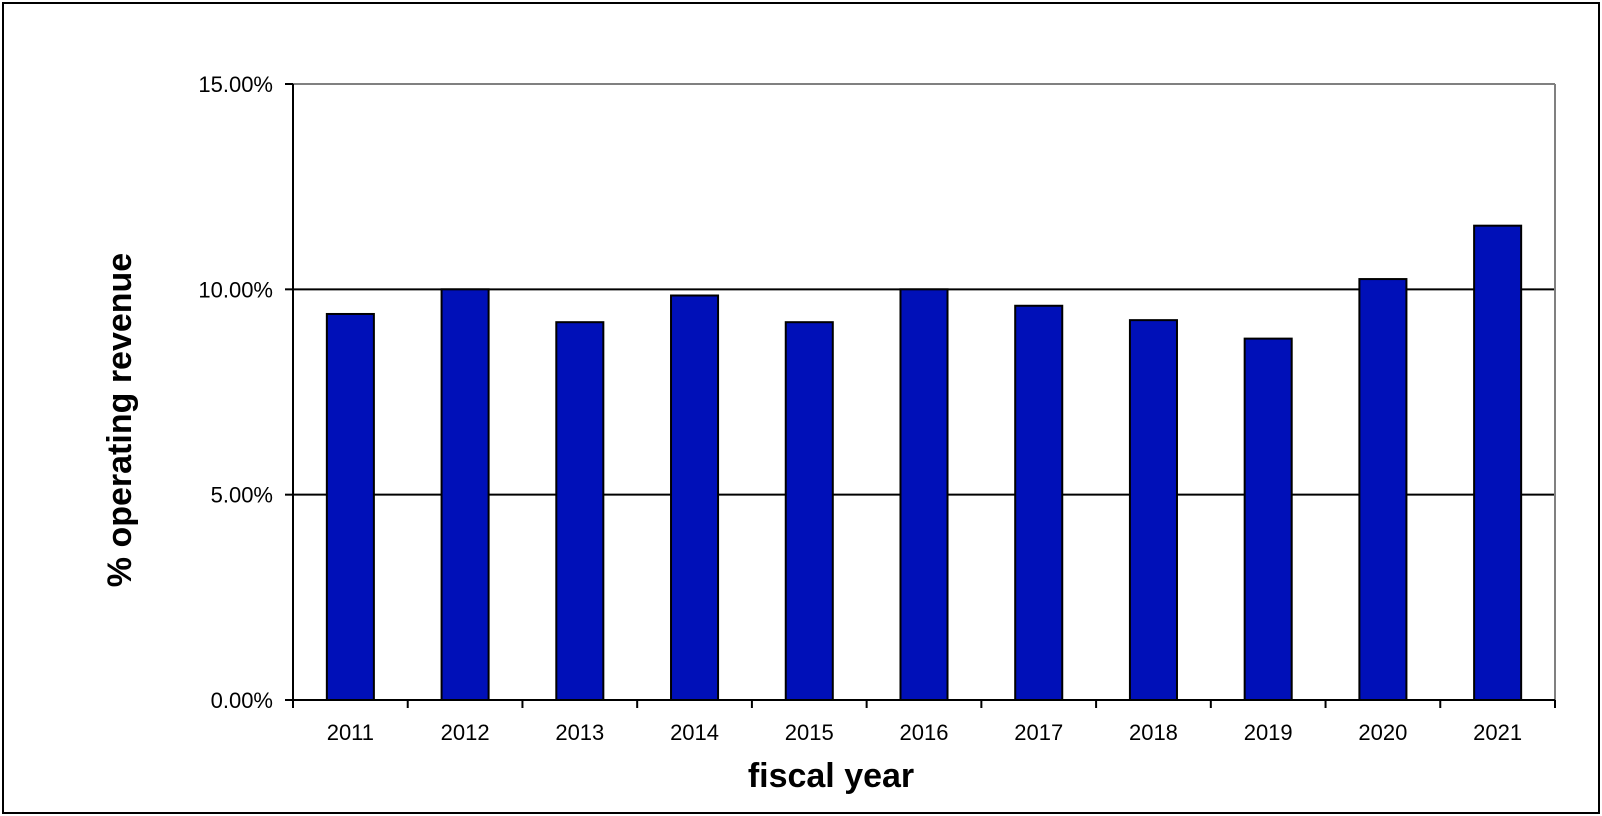 The width and height of the screenshot is (1602, 816). Describe the element at coordinates (1038, 732) in the screenshot. I see `x-tick-label: 2017` at that location.